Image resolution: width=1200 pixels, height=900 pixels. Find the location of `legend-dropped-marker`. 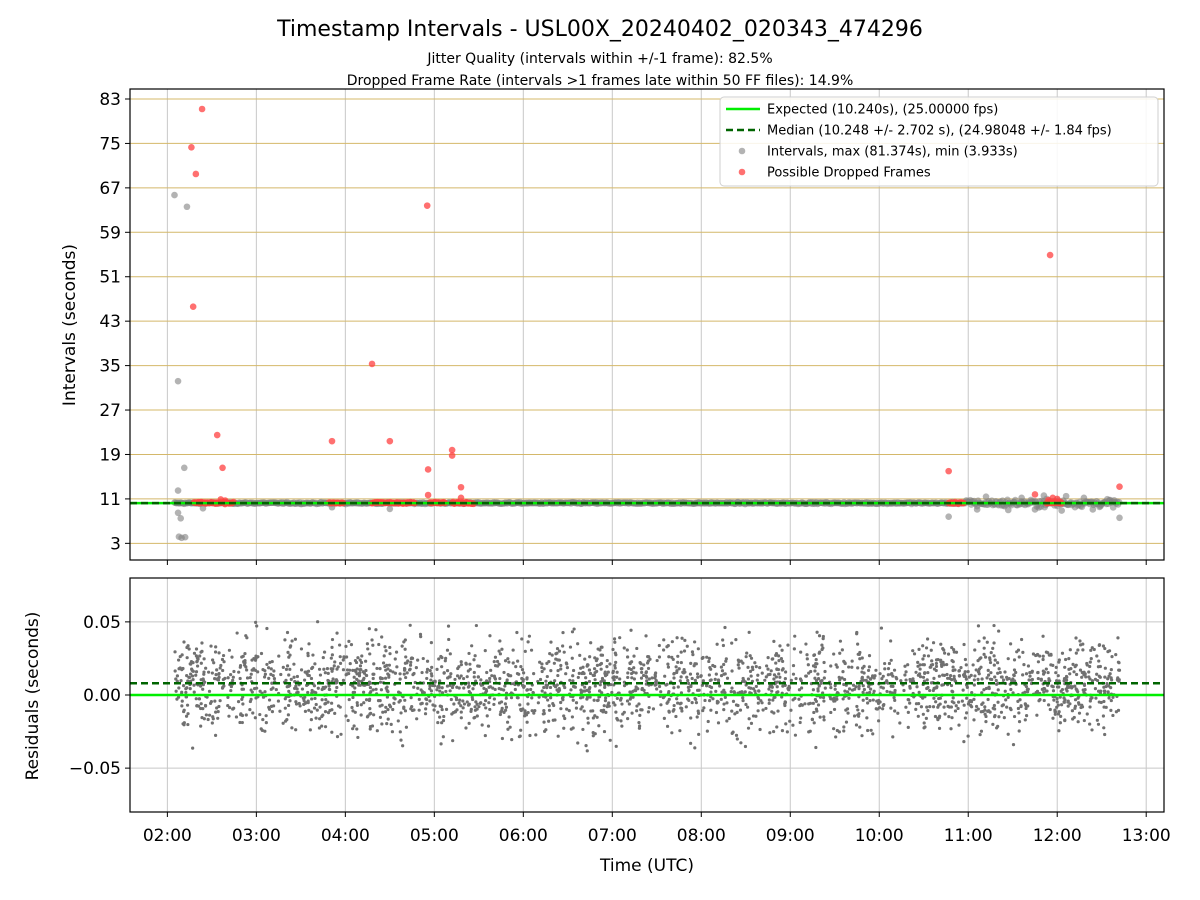

legend-dropped-marker is located at coordinates (742, 172).